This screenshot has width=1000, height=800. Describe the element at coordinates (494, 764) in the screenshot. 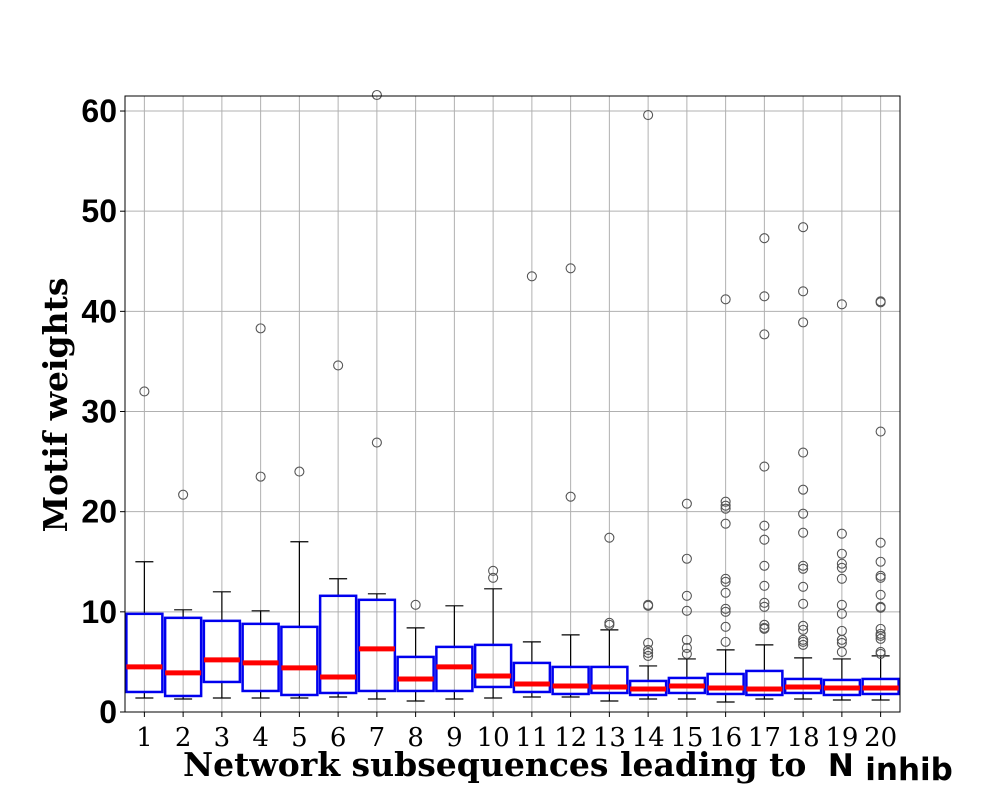

I see `x-axis-title-text: Network subsequences leading to` at that location.